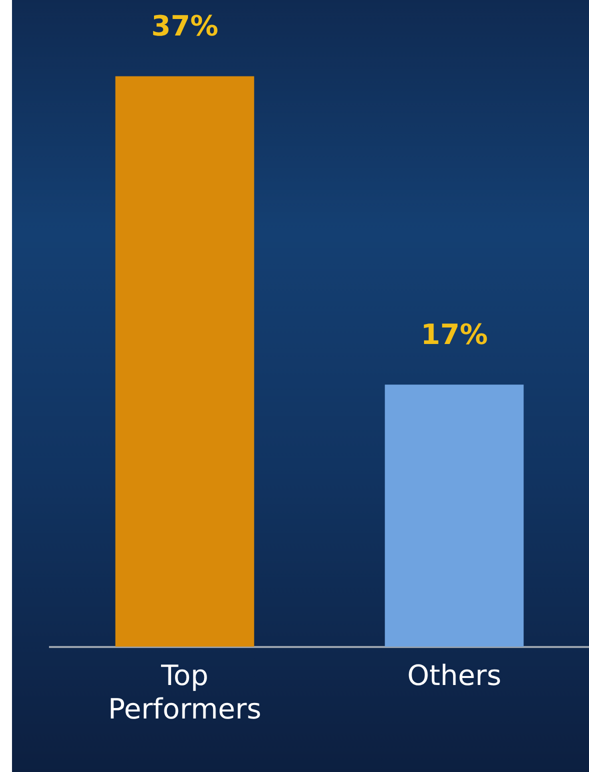 The width and height of the screenshot is (589, 772). I want to click on x-tick-label: Others, so click(454, 675).